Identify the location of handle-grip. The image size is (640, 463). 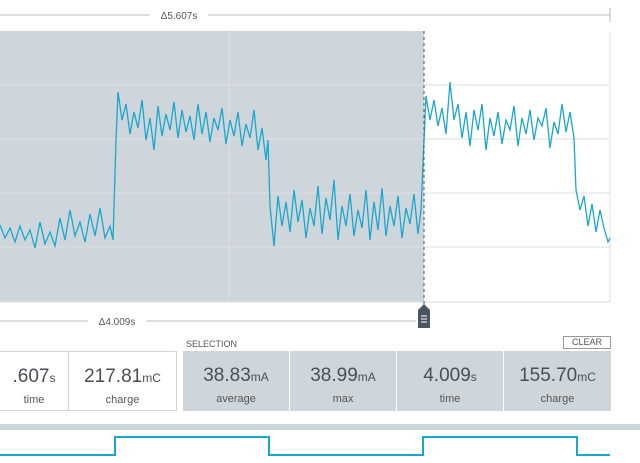
(424, 319).